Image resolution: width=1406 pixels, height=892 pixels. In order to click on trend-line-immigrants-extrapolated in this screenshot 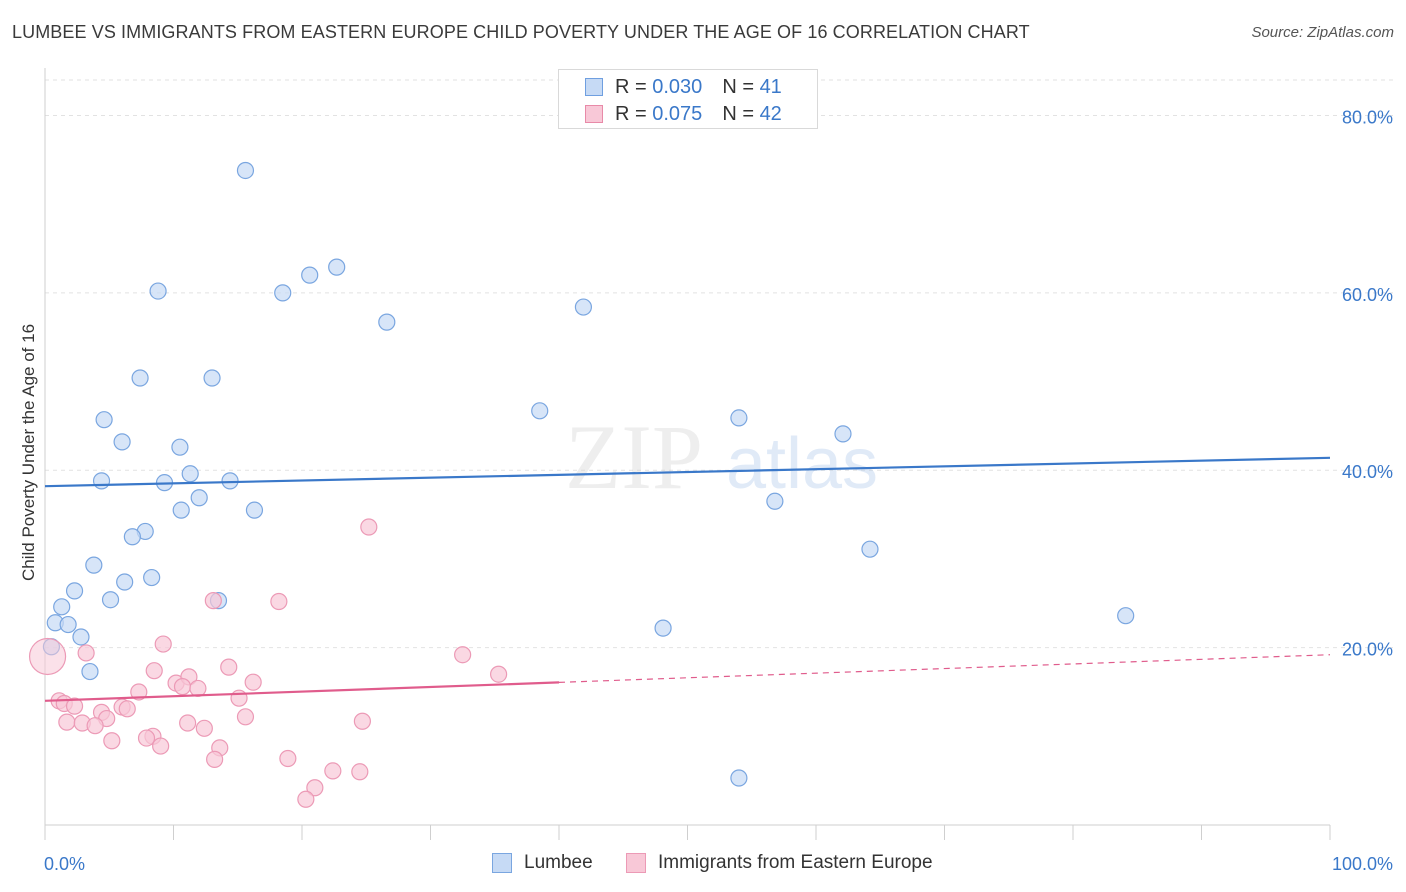, I will do `click(944, 668)`.